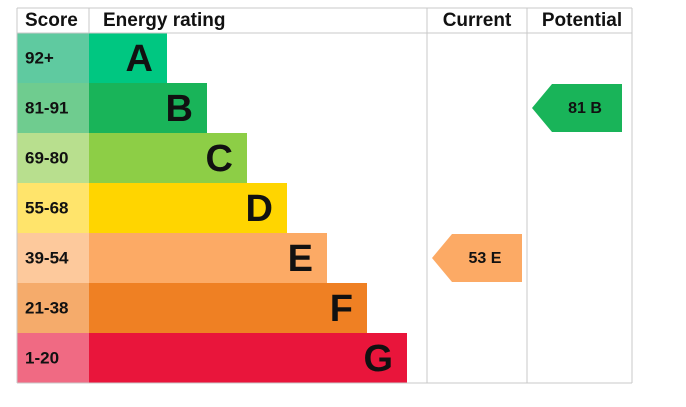 The image size is (686, 407). I want to click on score-range: 55-68, so click(46, 207).